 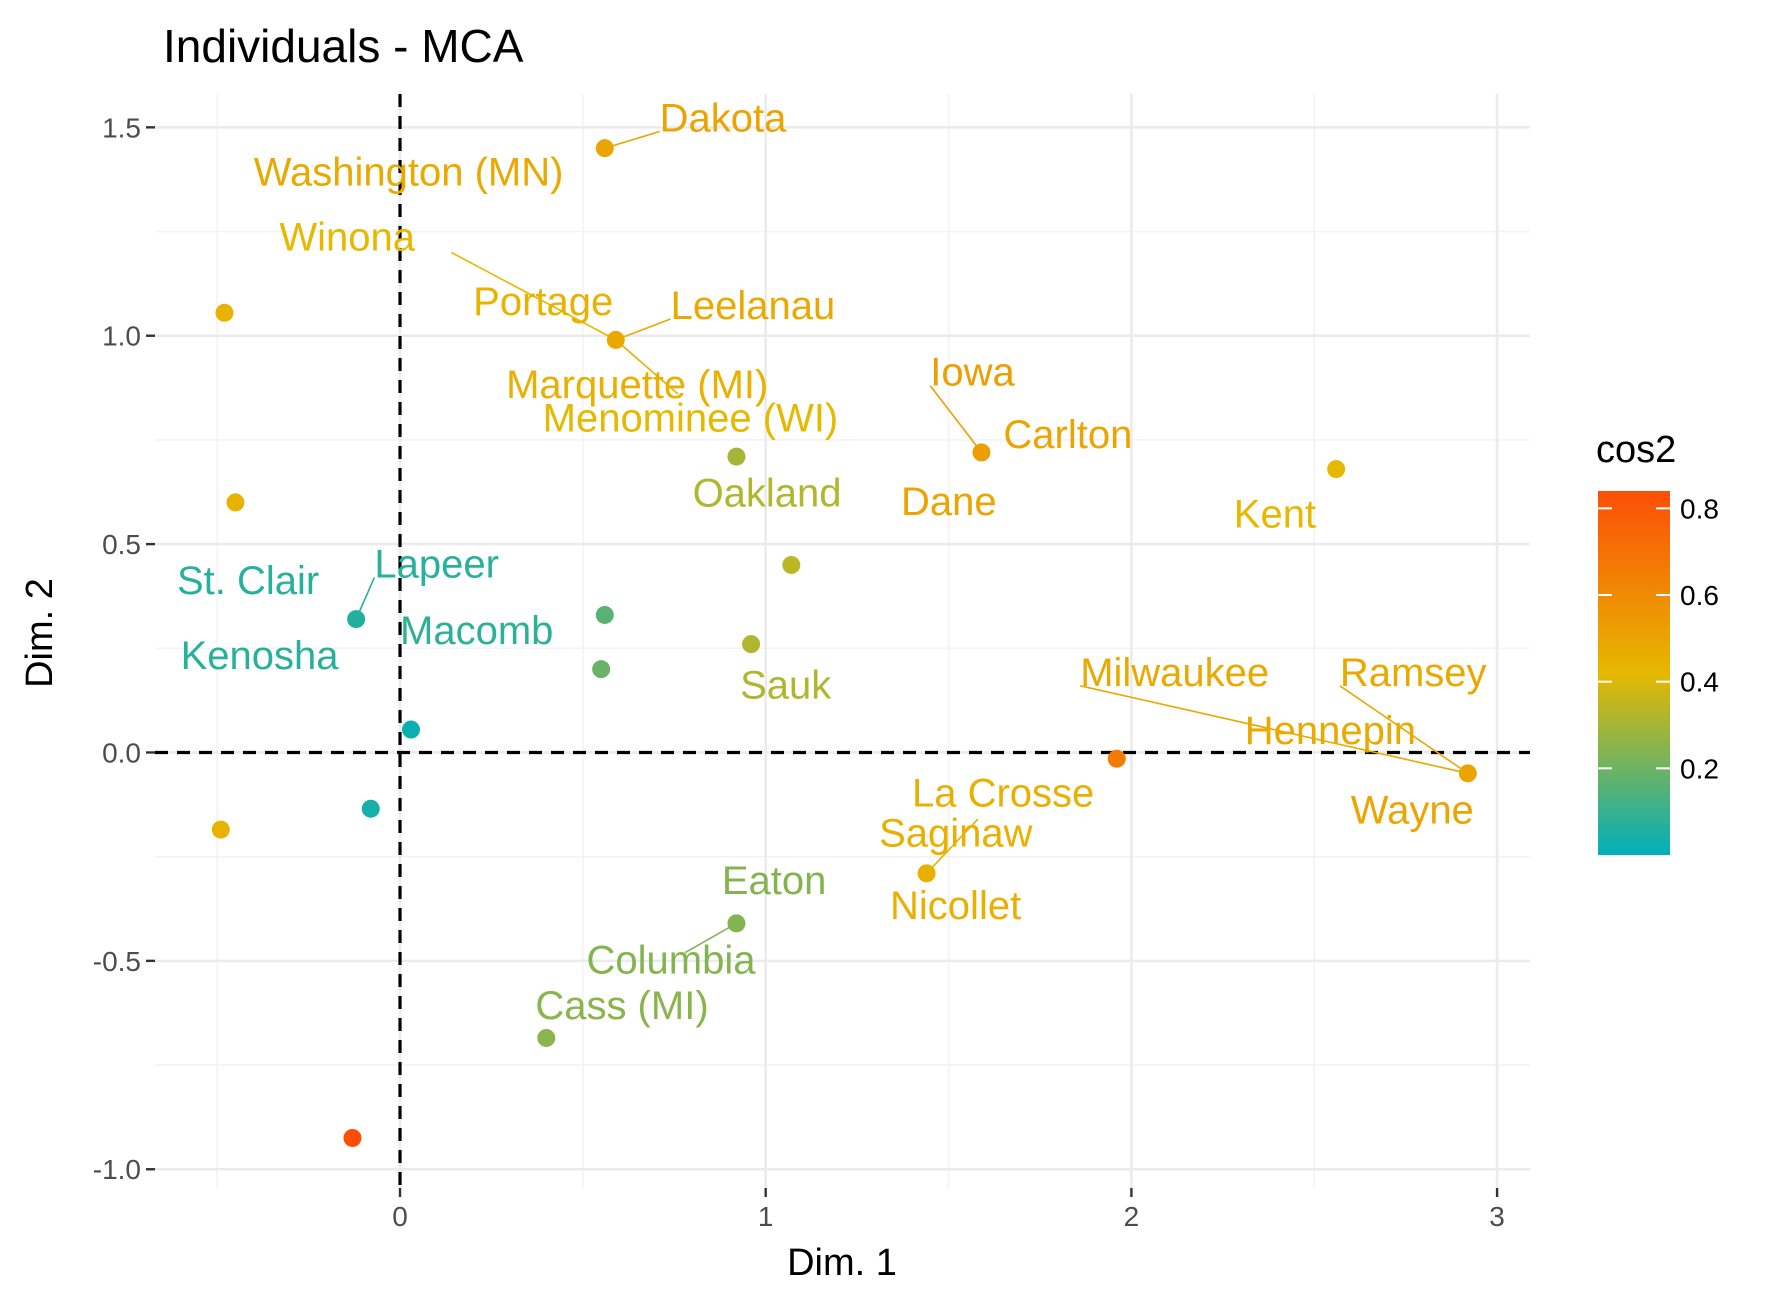 What do you see at coordinates (1412, 810) in the screenshot?
I see `point-label: Wayne` at bounding box center [1412, 810].